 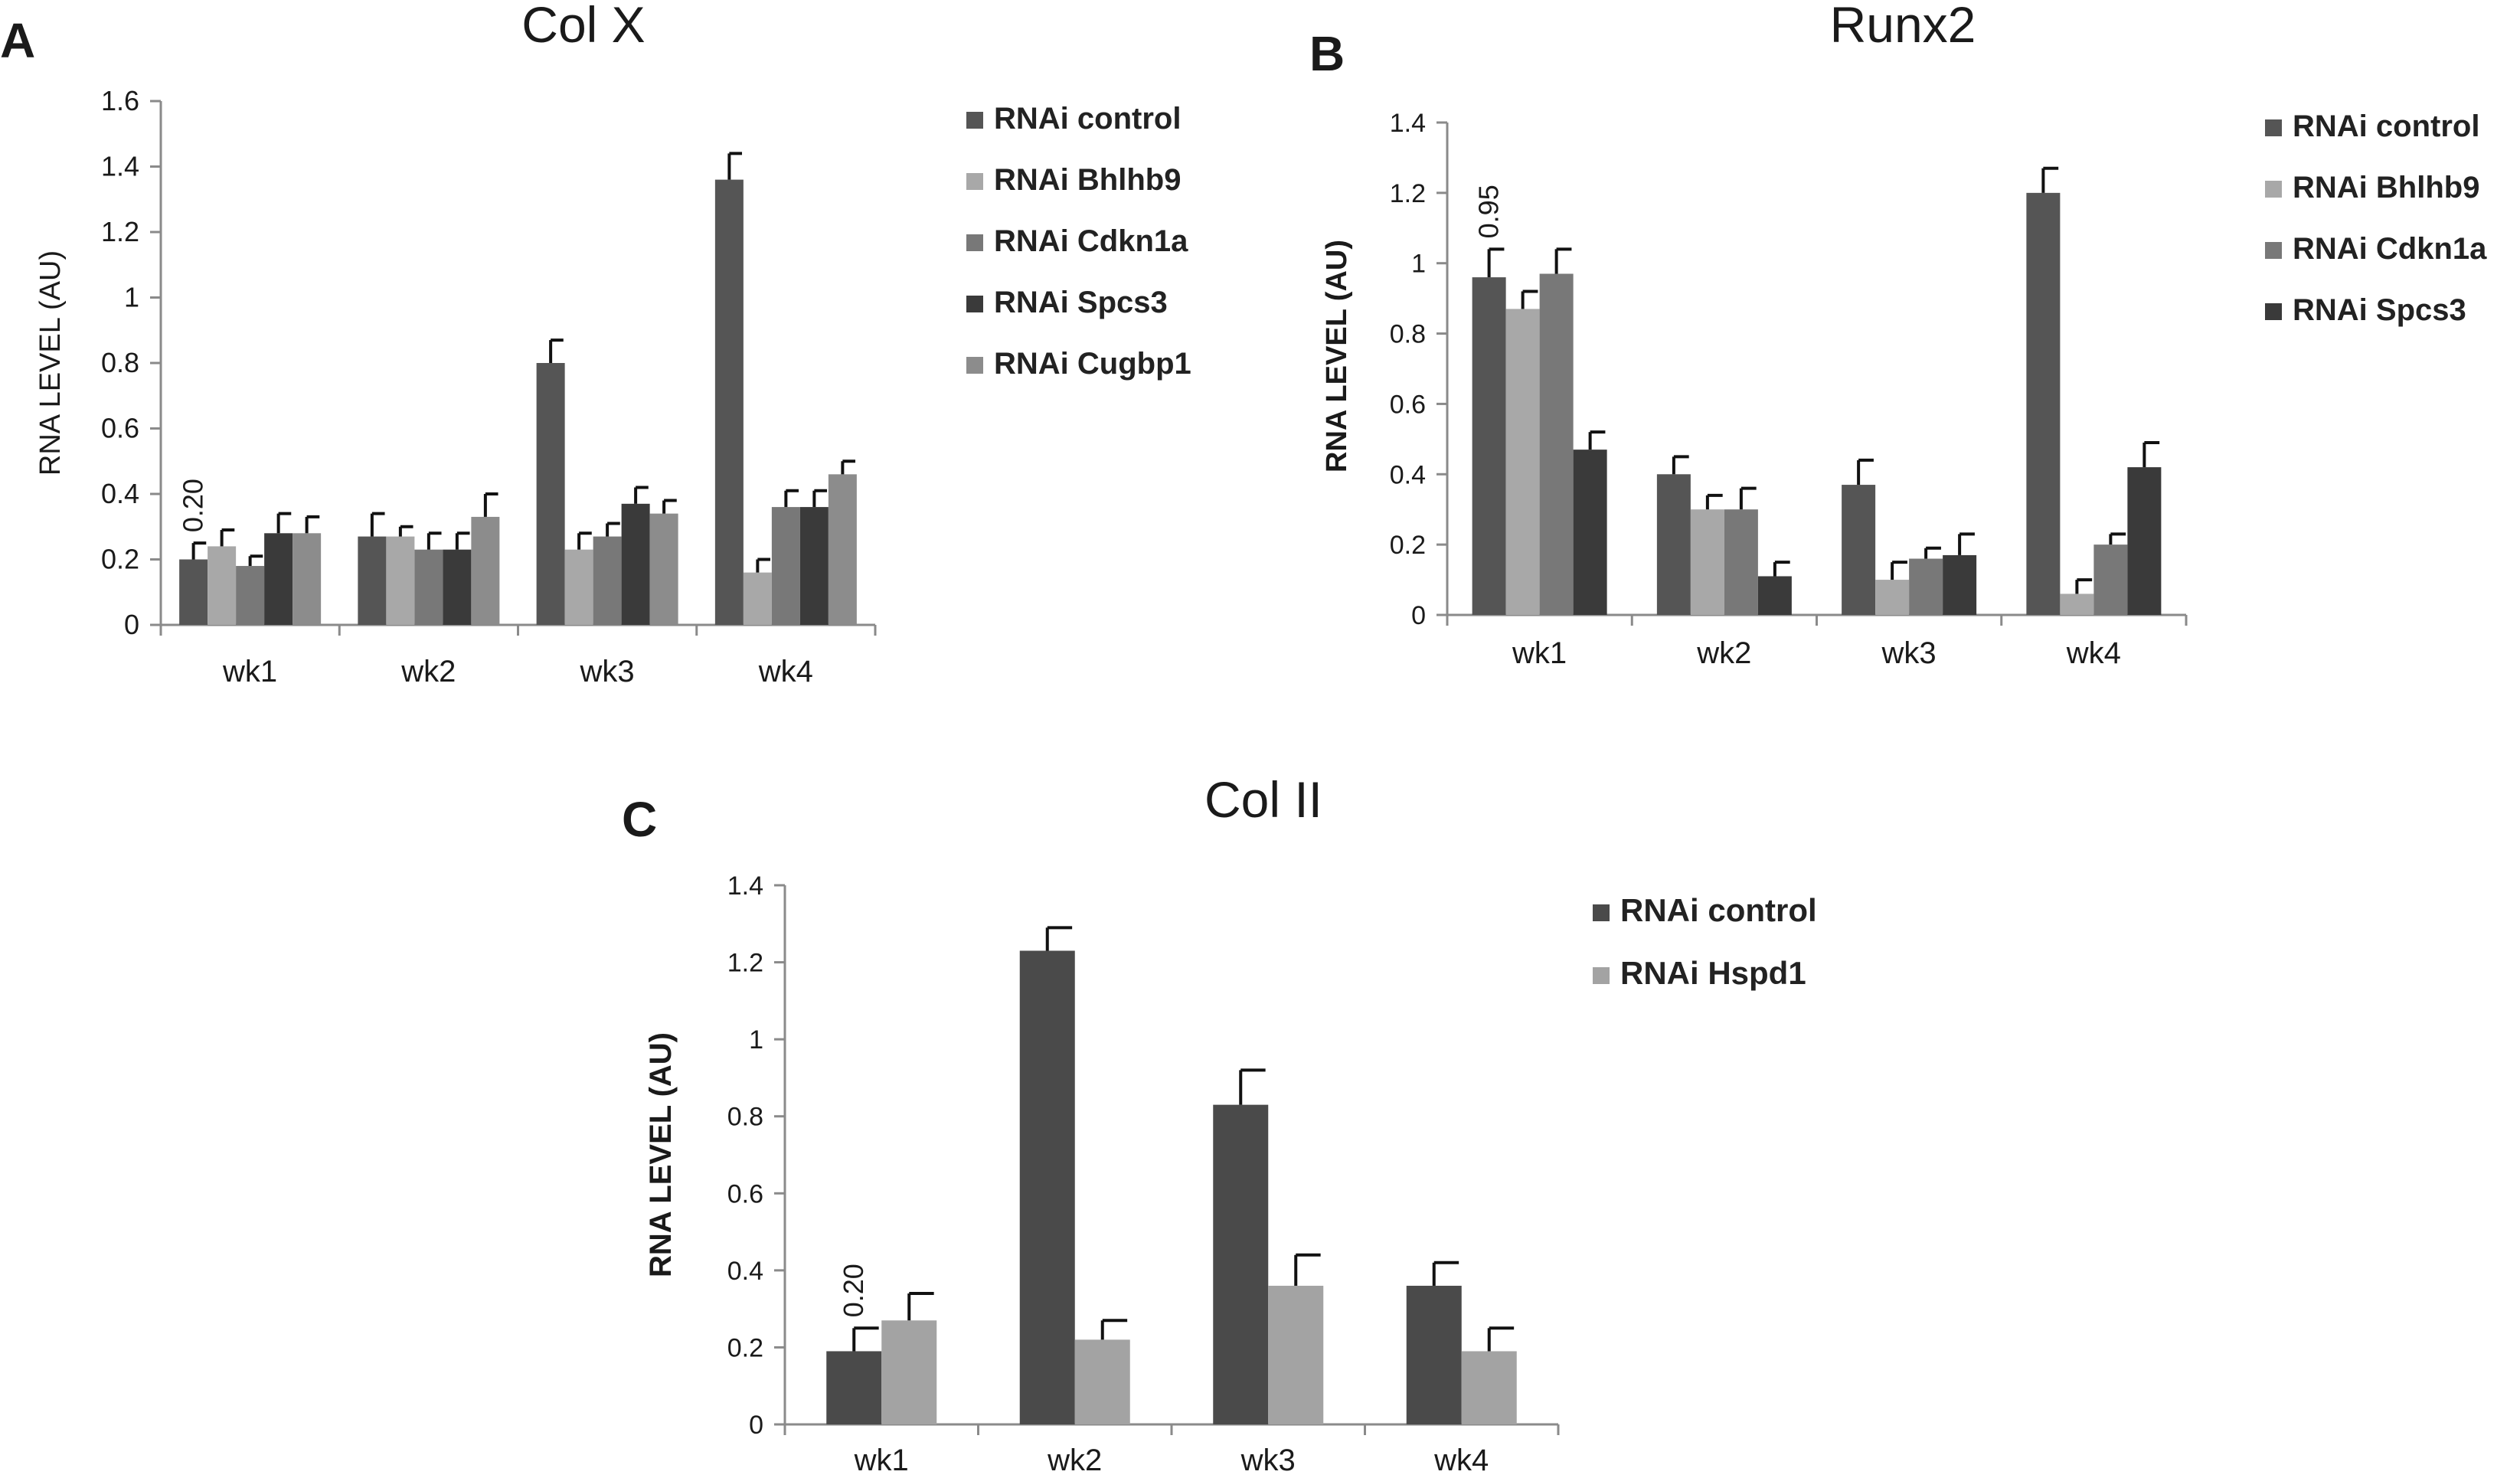 What do you see at coordinates (1489, 446) in the screenshot?
I see `bar-rnai-control-wk1` at bounding box center [1489, 446].